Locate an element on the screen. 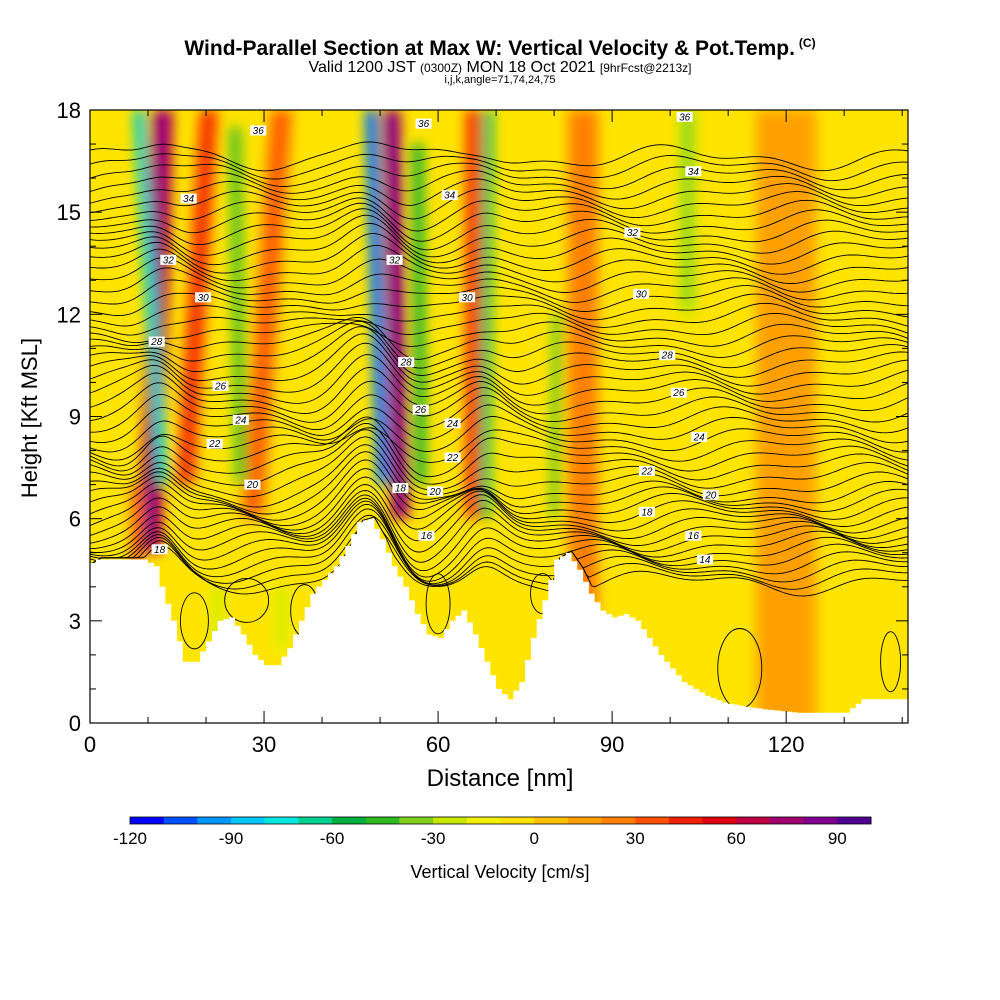 The width and height of the screenshot is (1000, 1000). valid-date: MON 18 Oct 2021 is located at coordinates (531, 67).